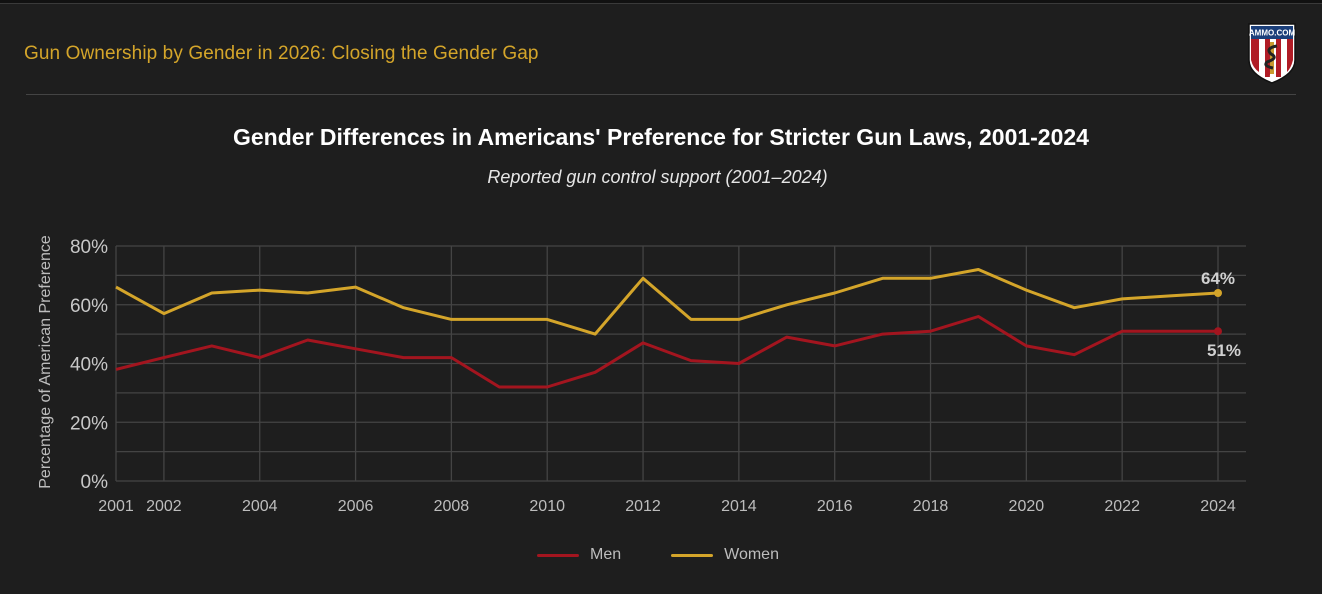 This screenshot has height=594, width=1322. What do you see at coordinates (164, 506) in the screenshot?
I see `x-tick-label: 2002` at bounding box center [164, 506].